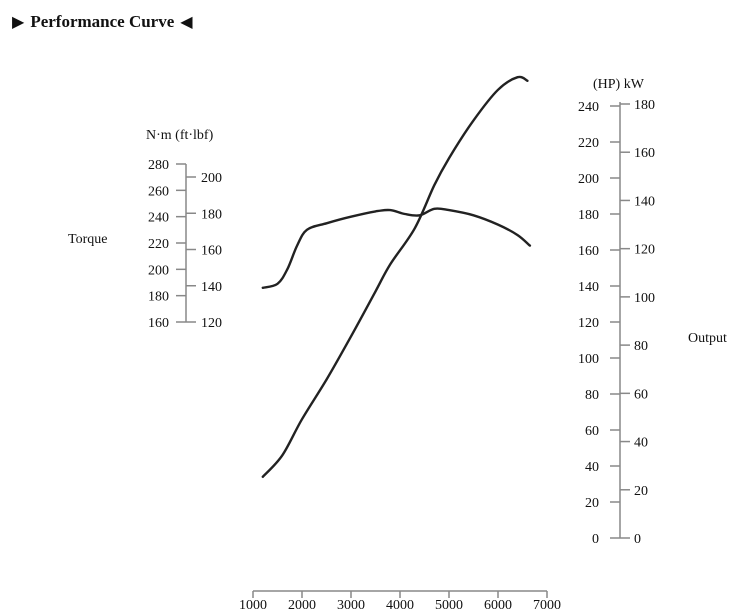  What do you see at coordinates (644, 298) in the screenshot?
I see `output-kw-tick-label-100: 100` at bounding box center [644, 298].